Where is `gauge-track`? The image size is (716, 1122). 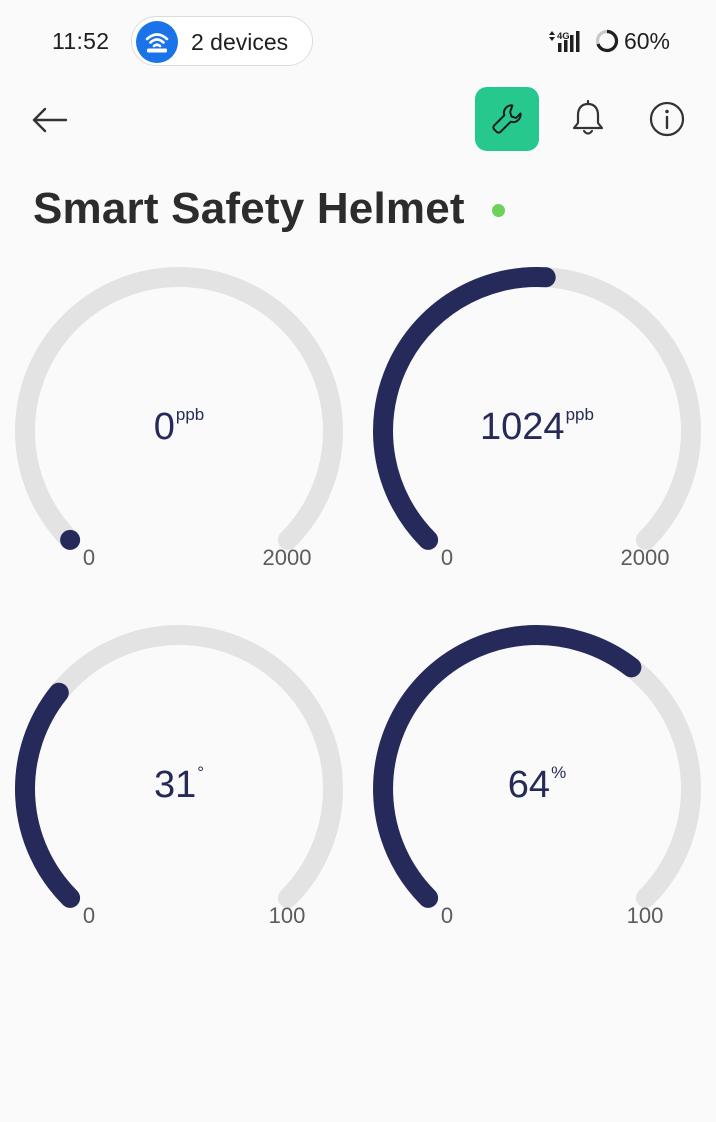
gauge-track is located at coordinates (179, 408).